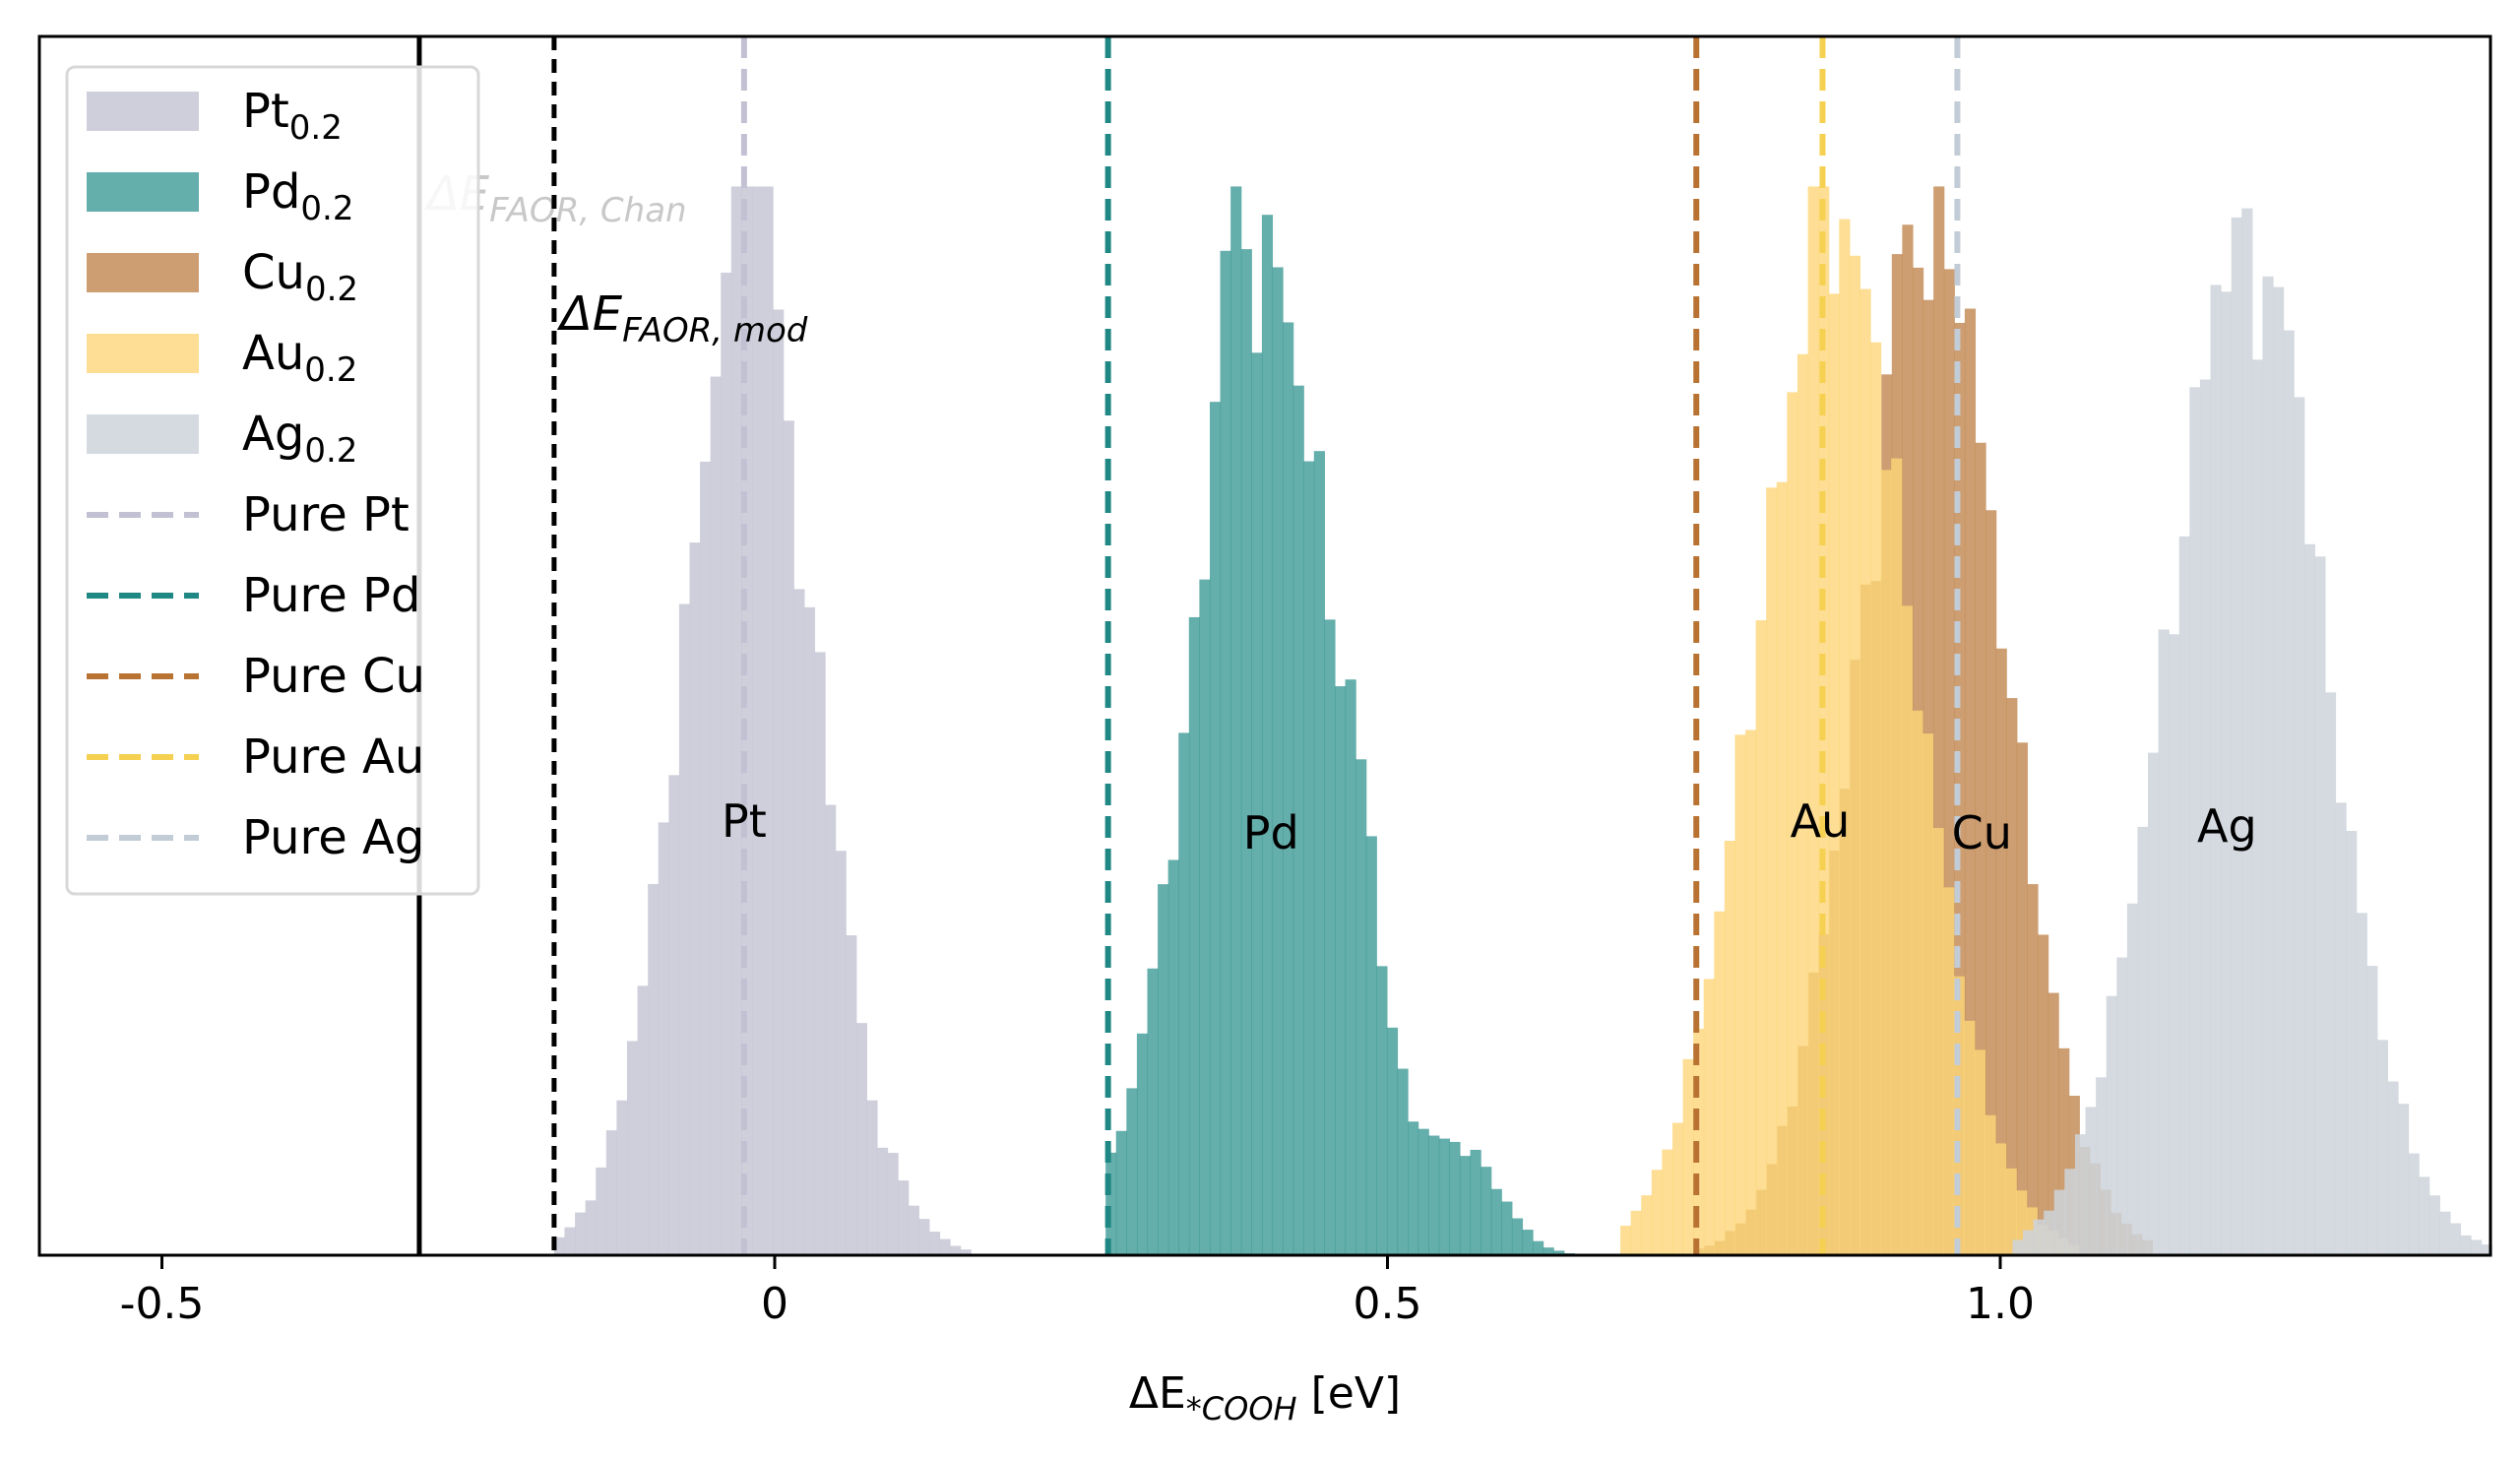 This screenshot has height=1459, width=2520. Describe the element at coordinates (1850, 721) in the screenshot. I see `histogram-au` at that location.